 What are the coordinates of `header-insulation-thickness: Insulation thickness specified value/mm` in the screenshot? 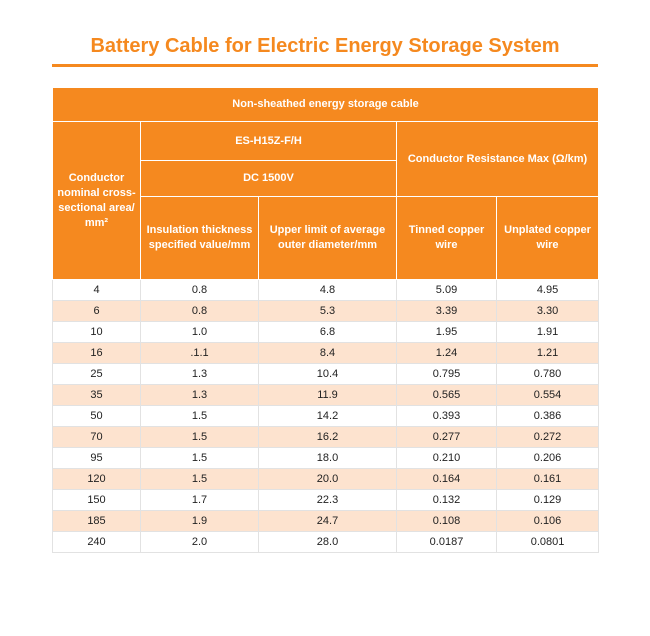 It's located at (199, 238).